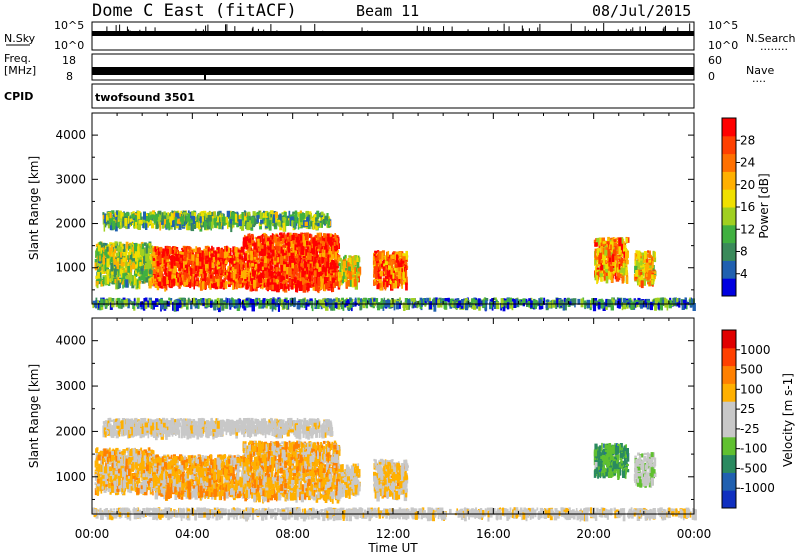 This screenshot has height=554, width=800. Describe the element at coordinates (723, 45) in the screenshot. I see `nsearch-tick-bottom: 10^0` at that location.